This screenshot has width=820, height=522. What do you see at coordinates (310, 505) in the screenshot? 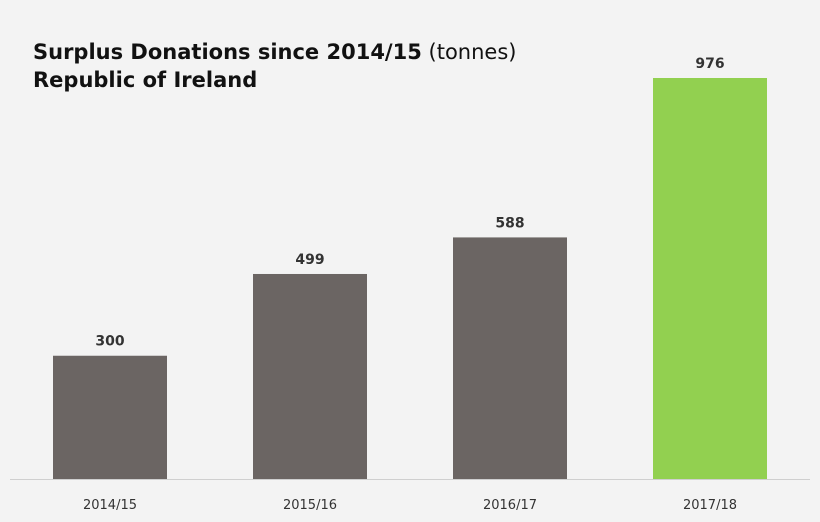
I see `x-tick-label-2015-16: 2015/16` at bounding box center [310, 505].